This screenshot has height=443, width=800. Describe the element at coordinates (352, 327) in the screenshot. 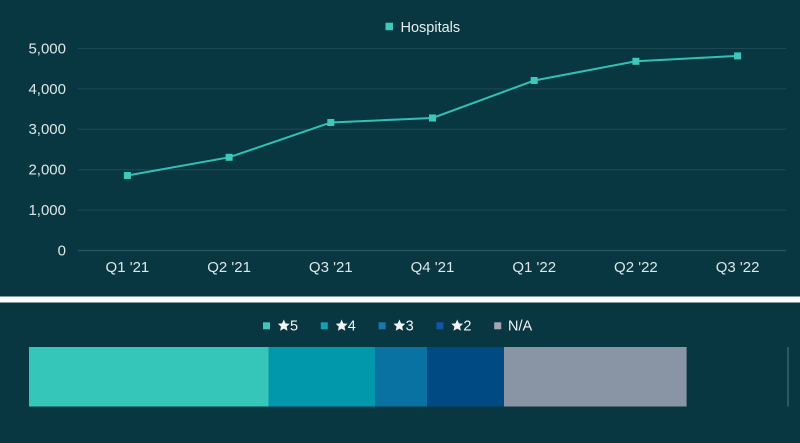

I see `svg-text: 4` at that location.